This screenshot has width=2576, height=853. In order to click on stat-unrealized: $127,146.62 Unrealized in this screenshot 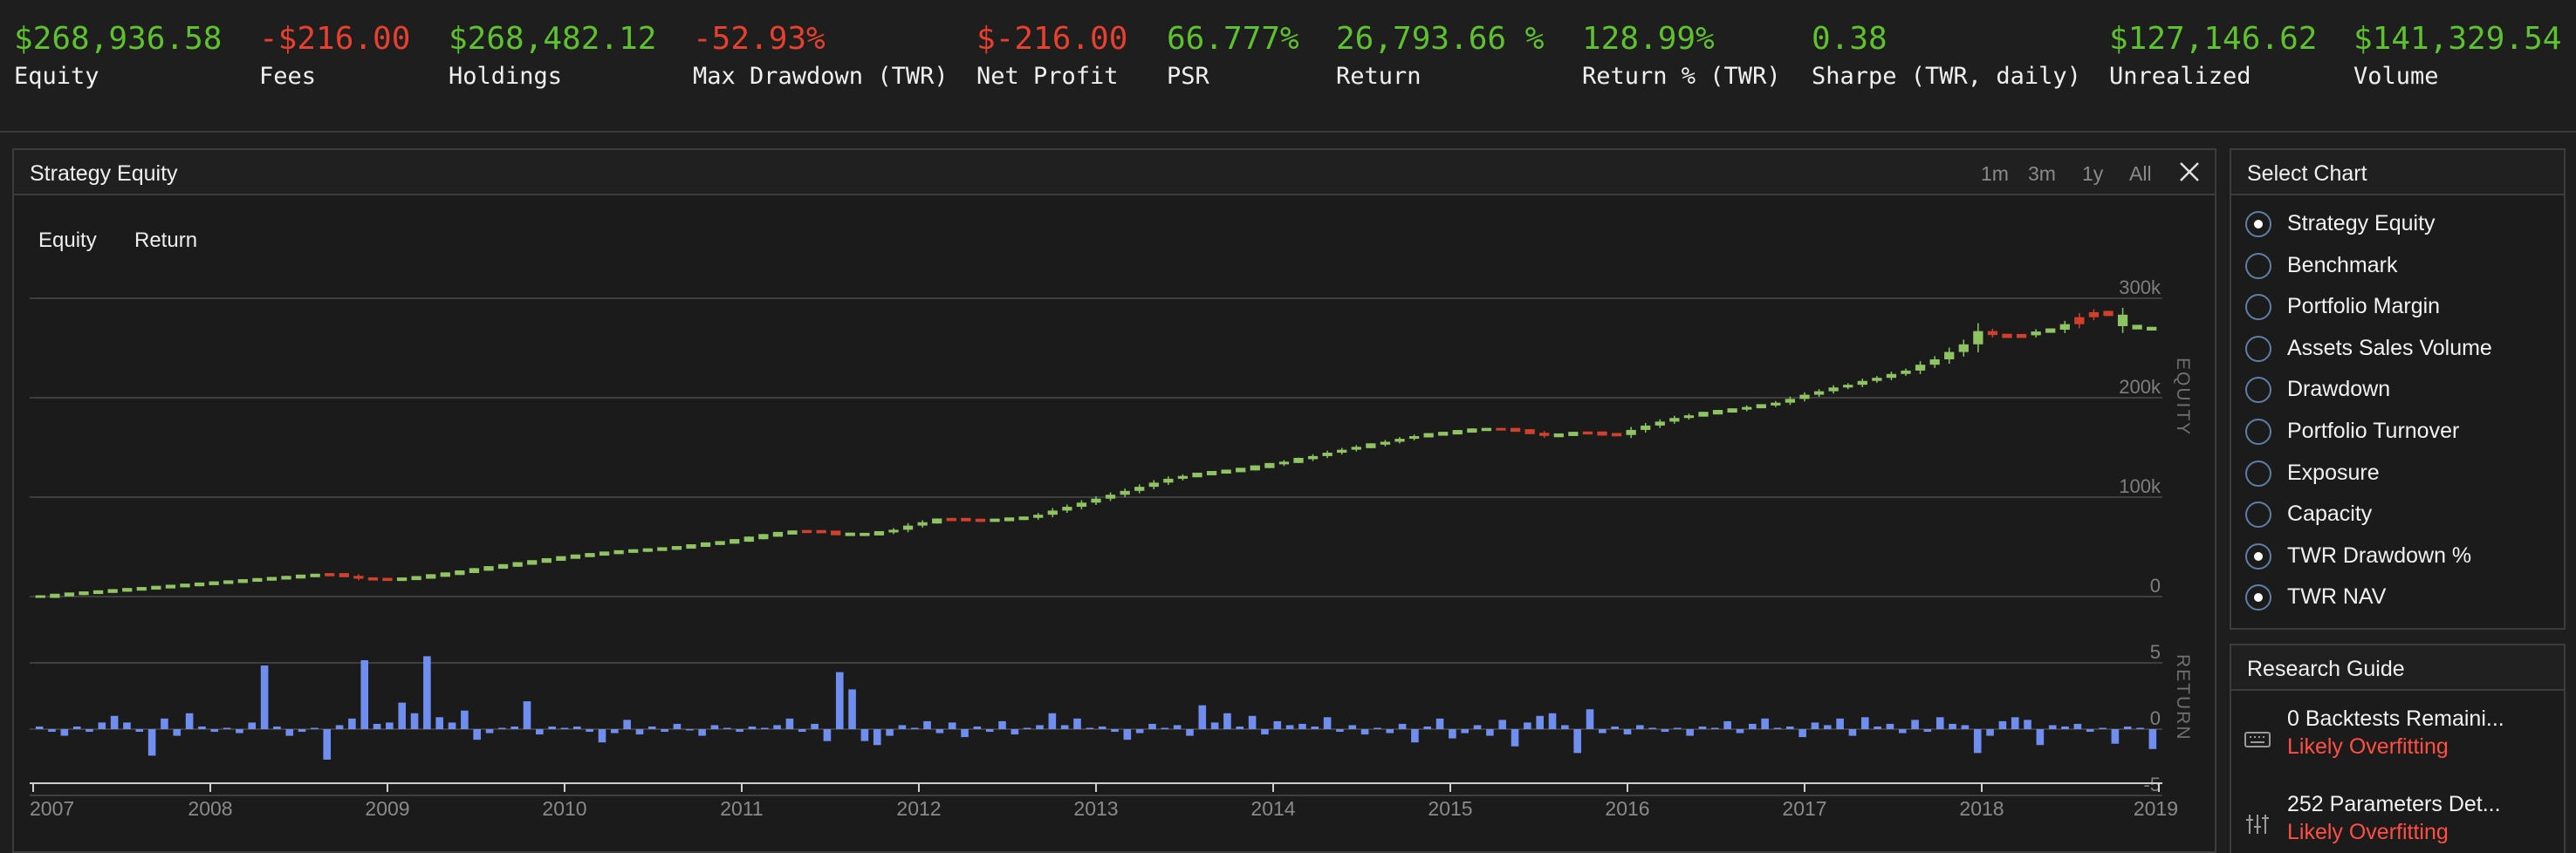, I will do `click(2213, 56)`.